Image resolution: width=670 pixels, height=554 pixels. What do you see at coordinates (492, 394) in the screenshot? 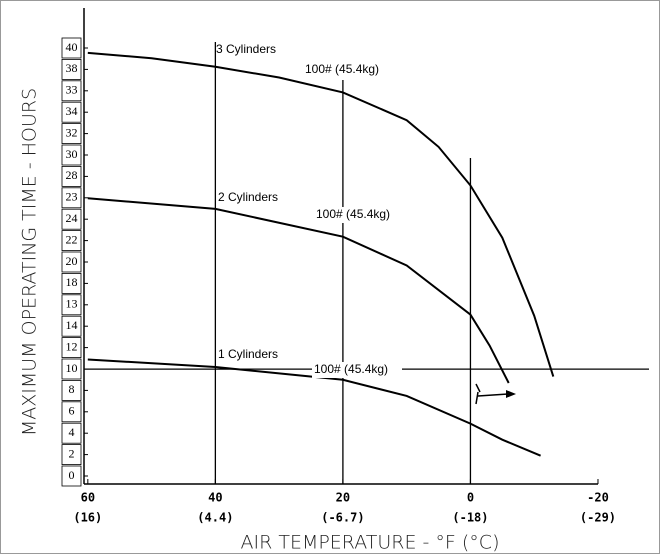
I see `arrow` at bounding box center [492, 394].